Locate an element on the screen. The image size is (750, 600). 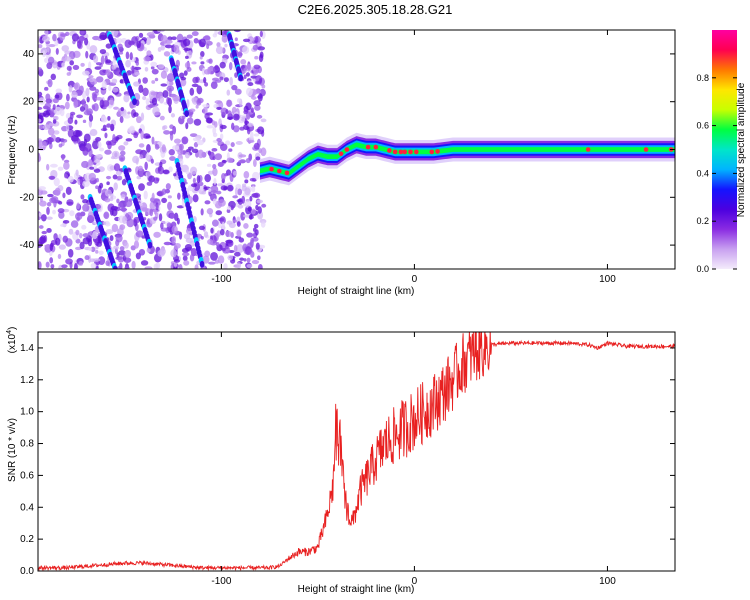
spectrogram-ytick-label: 20 is located at coordinates (29, 102).